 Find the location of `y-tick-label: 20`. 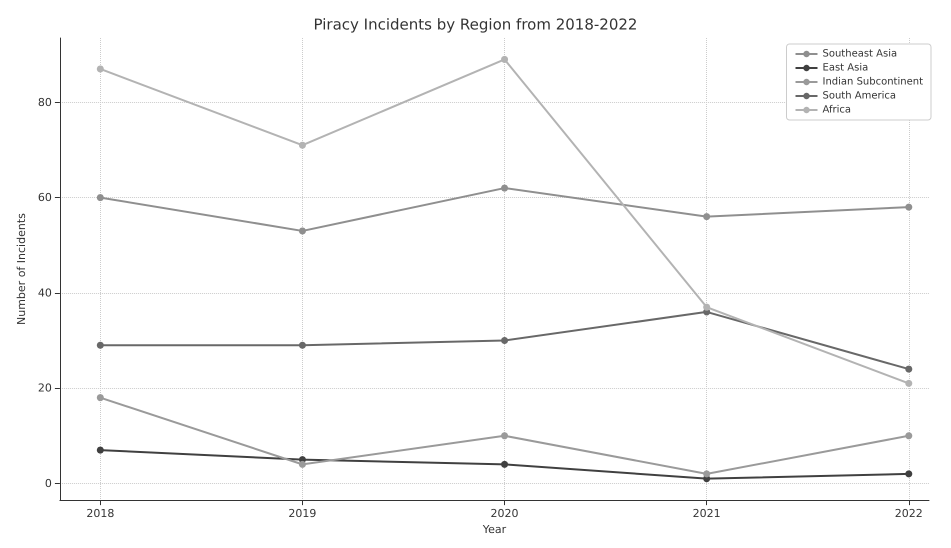

y-tick-label: 20 is located at coordinates (45, 388).